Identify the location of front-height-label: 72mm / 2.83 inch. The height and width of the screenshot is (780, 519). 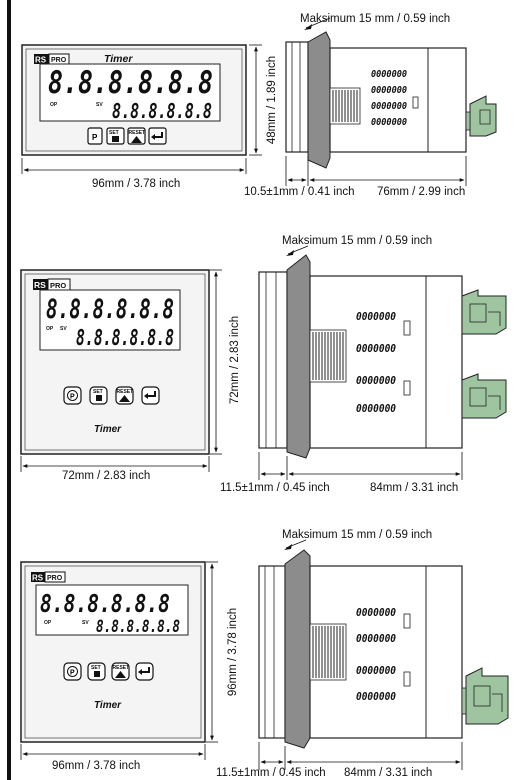
(235, 360).